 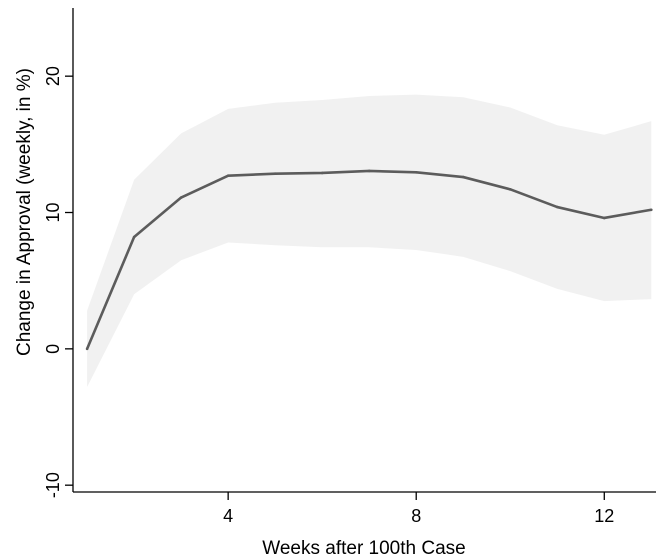 I want to click on x-axis-ticks: 4 8 12, so click(x=418, y=509).